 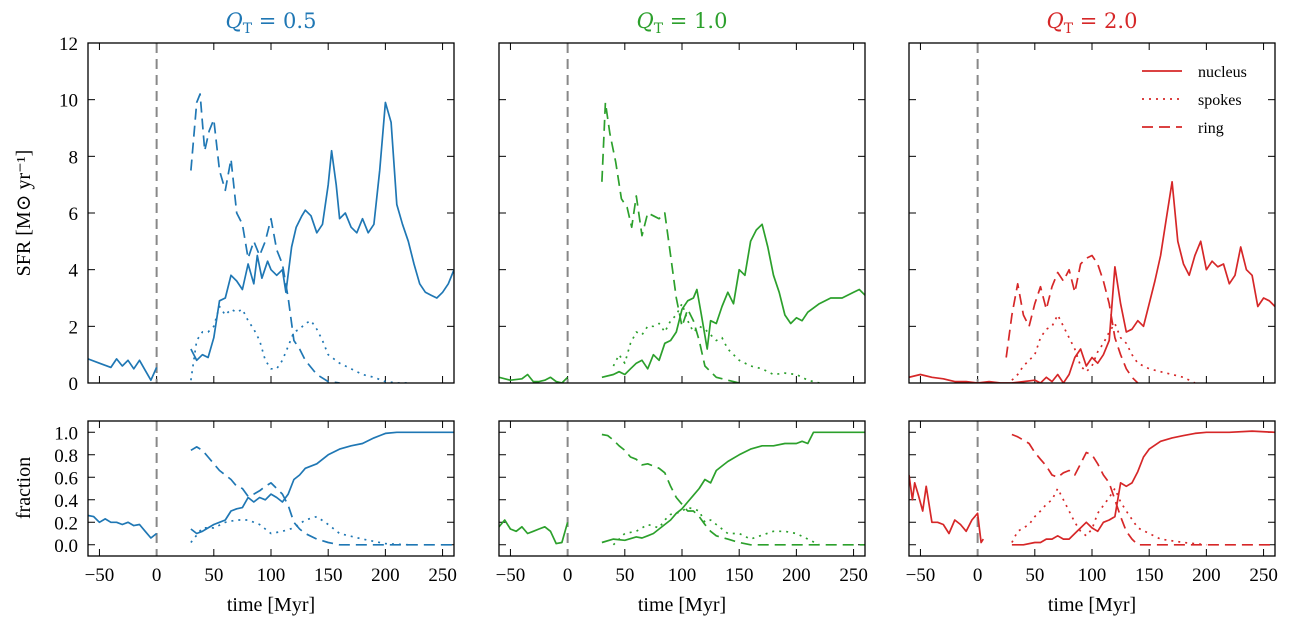 I want to click on legend-label-nucleus: nucleus, so click(x=1222, y=72).